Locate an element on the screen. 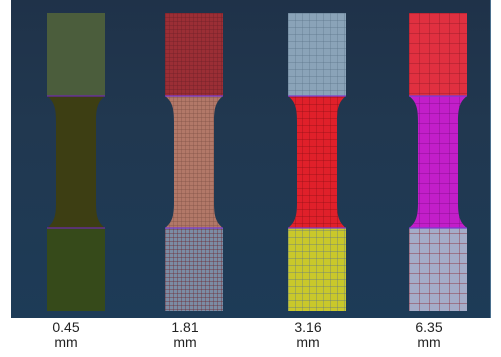 This screenshot has height=357, width=501. mesh-size-label-4: 6.35 mm is located at coordinates (429, 335).